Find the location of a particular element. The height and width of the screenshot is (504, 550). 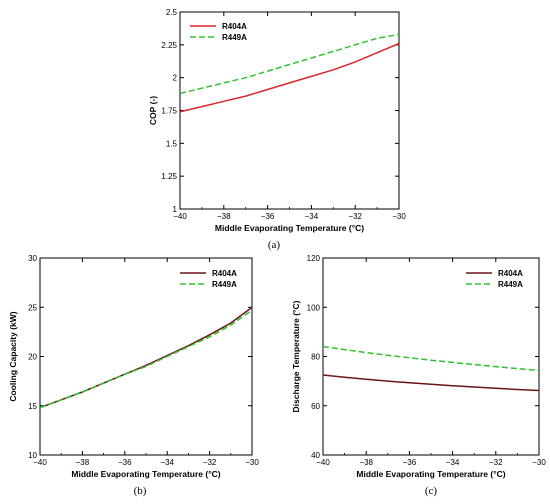

y-tick-label: 100 is located at coordinates (314, 307).